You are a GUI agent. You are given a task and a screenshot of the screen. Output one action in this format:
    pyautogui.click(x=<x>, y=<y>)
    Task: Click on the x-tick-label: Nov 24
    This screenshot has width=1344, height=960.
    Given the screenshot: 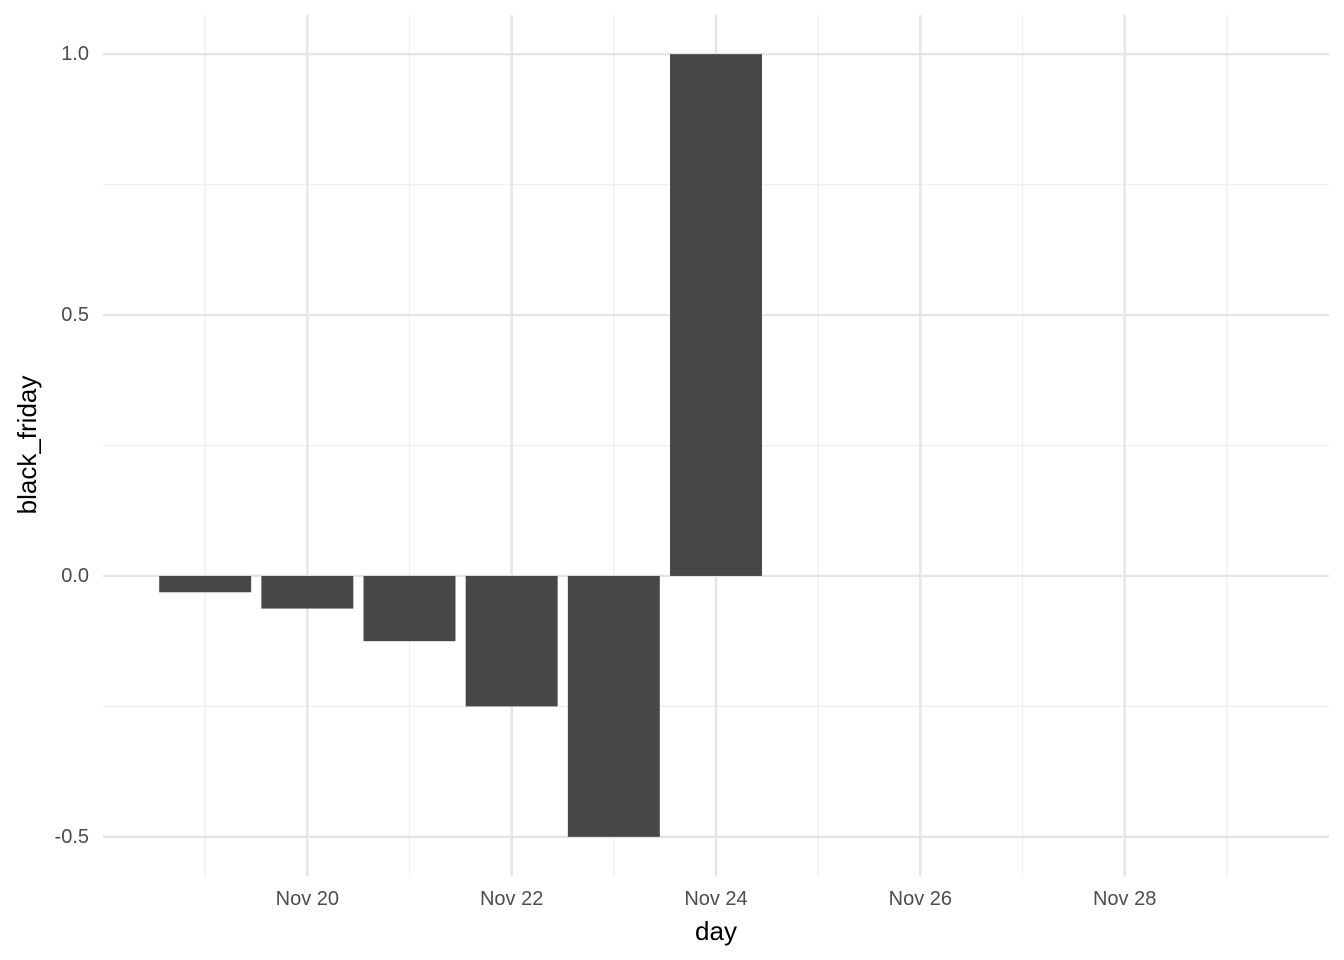 What is the action you would take?
    pyautogui.click(x=715, y=899)
    